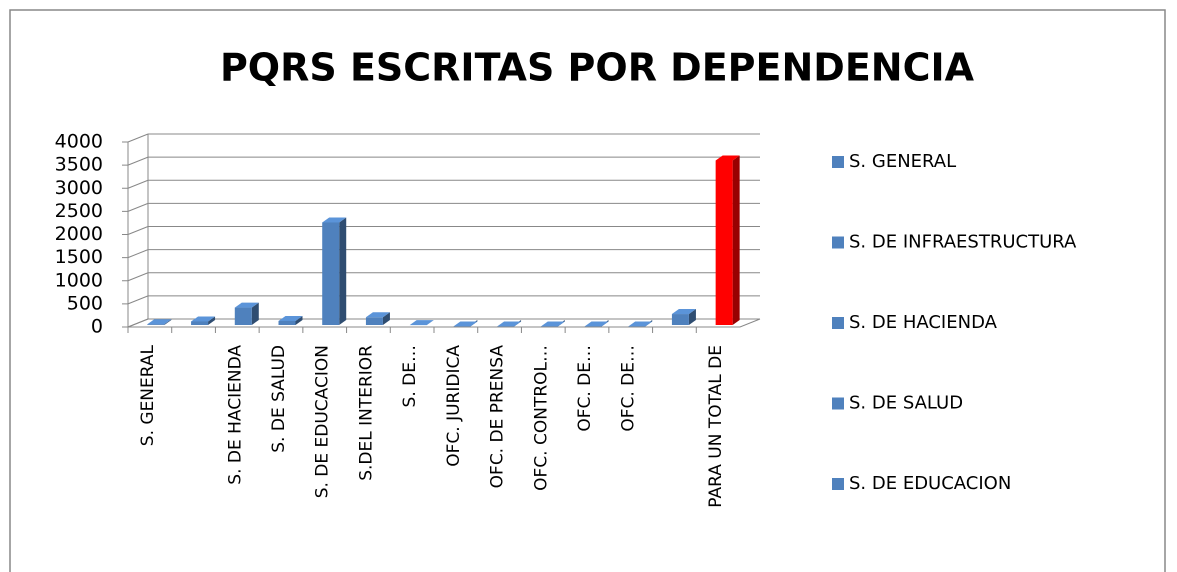 The width and height of the screenshot is (1177, 572). Describe the element at coordinates (323, 421) in the screenshot. I see `x-tick-label: S. DE EDUCACION` at that location.